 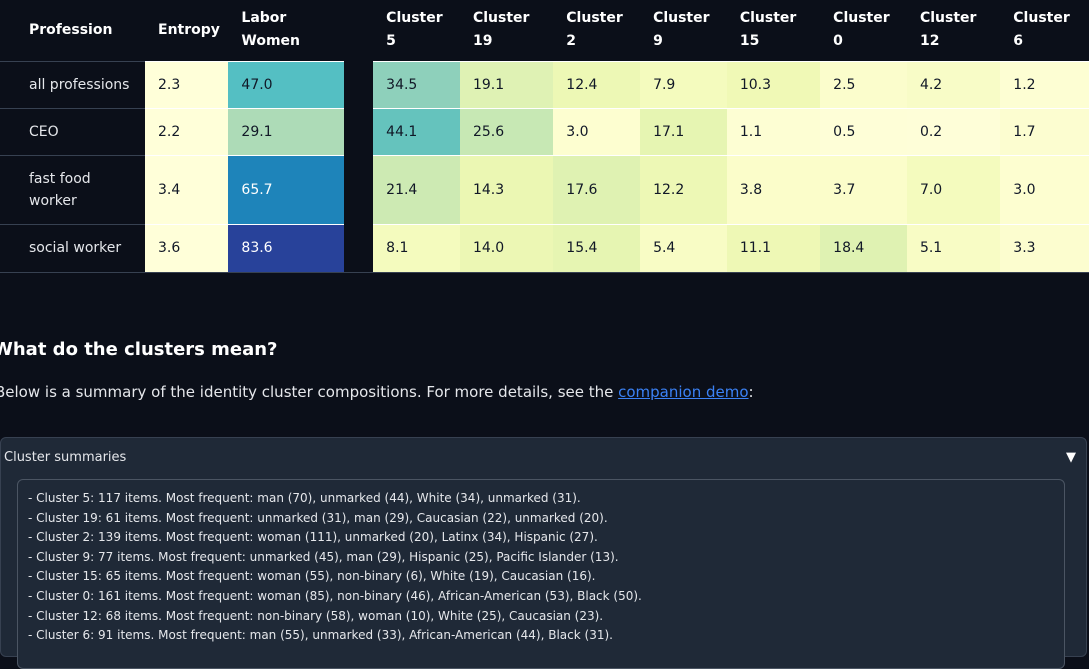 I want to click on header-profession: Profession, so click(x=73, y=30).